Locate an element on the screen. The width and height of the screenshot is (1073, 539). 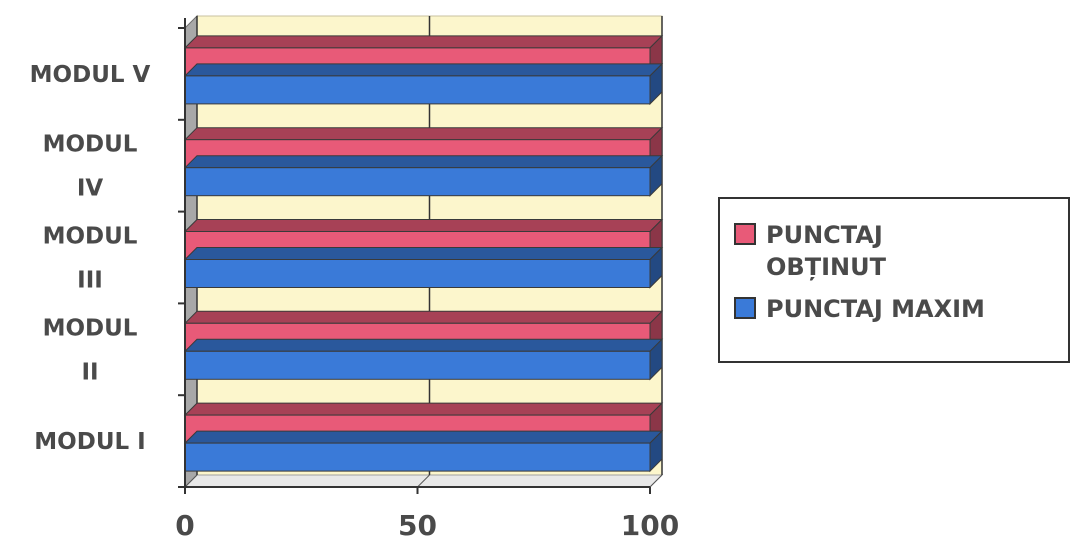
y-tick-label-modul-v: MODUL V is located at coordinates (90, 75).